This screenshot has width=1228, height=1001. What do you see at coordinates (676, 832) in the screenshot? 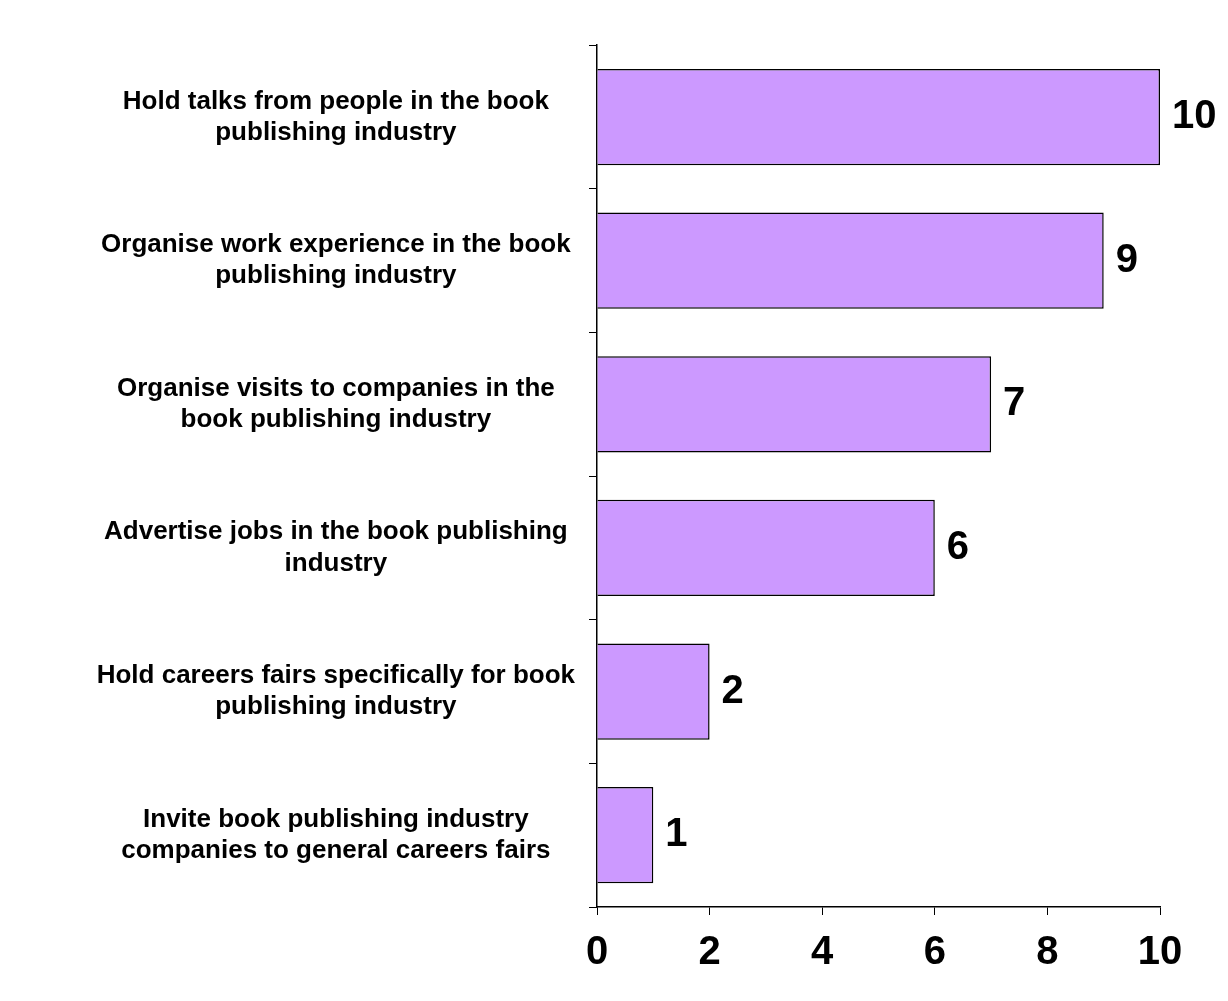
I see `data-label: 1` at bounding box center [676, 832].